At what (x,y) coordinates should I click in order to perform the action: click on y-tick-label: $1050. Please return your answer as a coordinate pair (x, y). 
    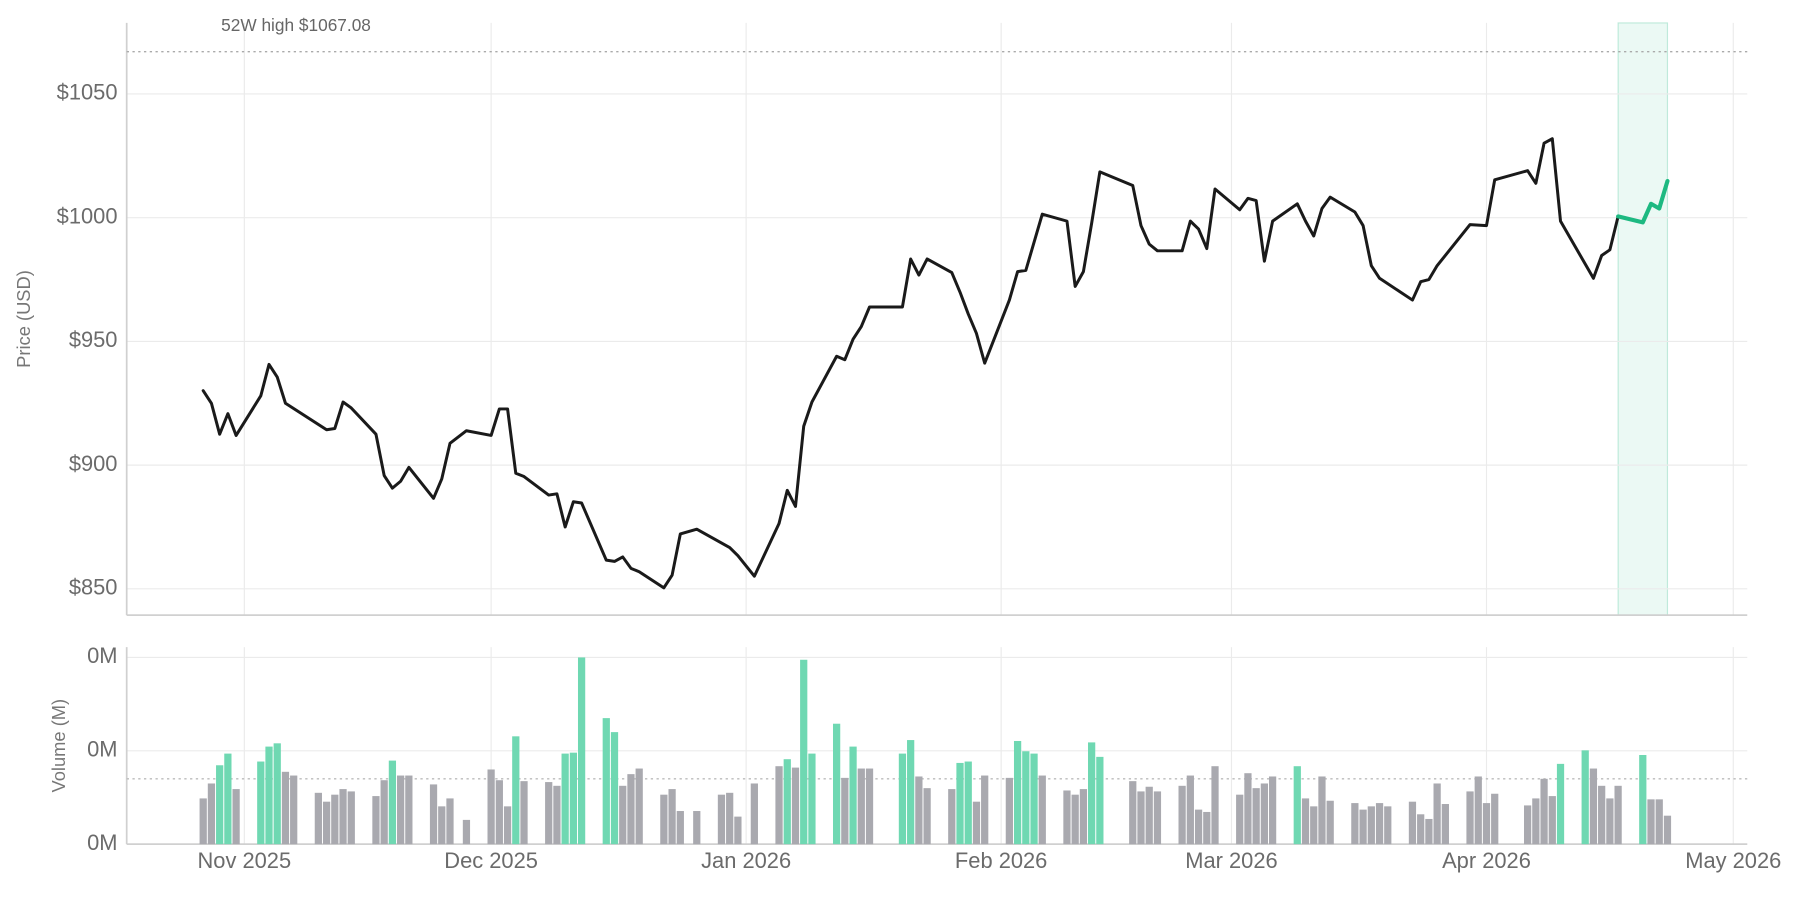
    Looking at the image, I should click on (87, 92).